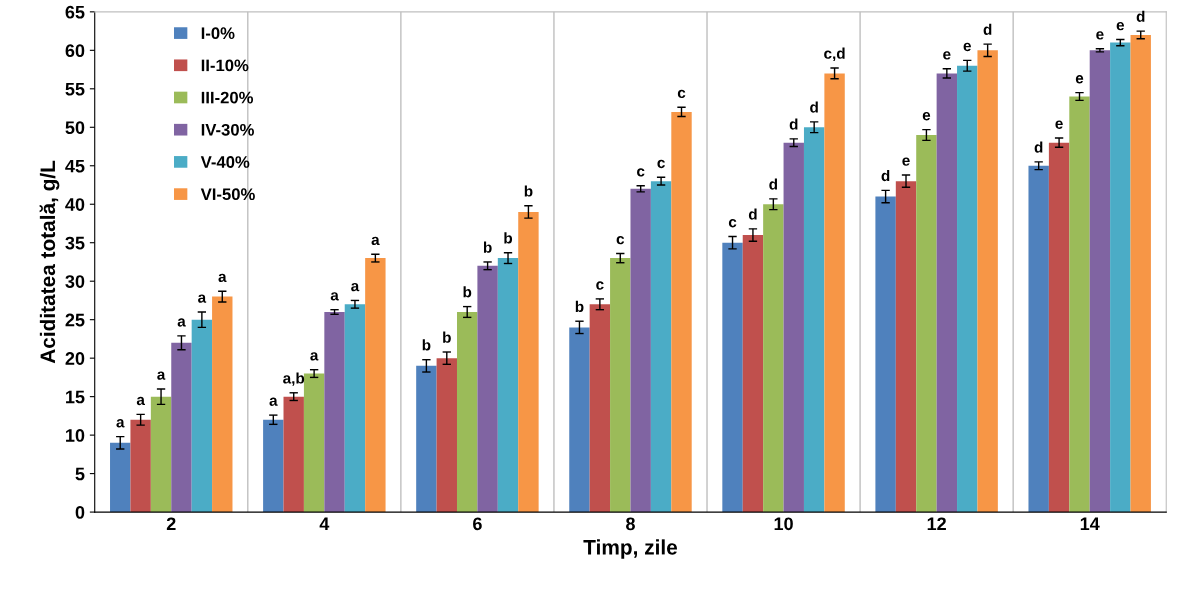 This screenshot has height=592, width=1184. Describe the element at coordinates (75, 243) in the screenshot. I see `y-tick-label: 35` at that location.